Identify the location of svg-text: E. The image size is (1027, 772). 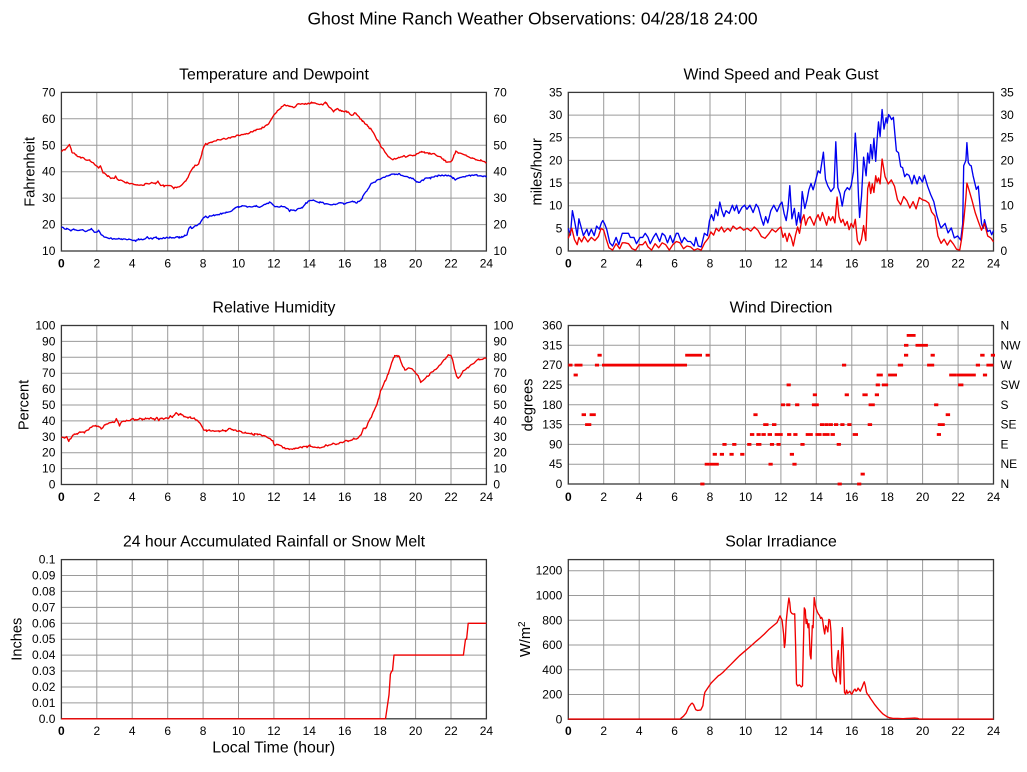
(1005, 444).